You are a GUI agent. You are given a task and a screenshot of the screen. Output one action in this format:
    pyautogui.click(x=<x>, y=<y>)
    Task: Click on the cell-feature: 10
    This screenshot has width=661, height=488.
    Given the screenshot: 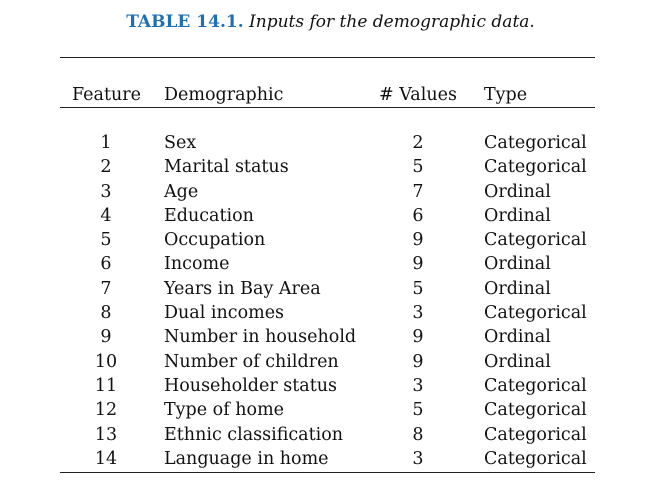 What is the action you would take?
    pyautogui.click(x=106, y=361)
    